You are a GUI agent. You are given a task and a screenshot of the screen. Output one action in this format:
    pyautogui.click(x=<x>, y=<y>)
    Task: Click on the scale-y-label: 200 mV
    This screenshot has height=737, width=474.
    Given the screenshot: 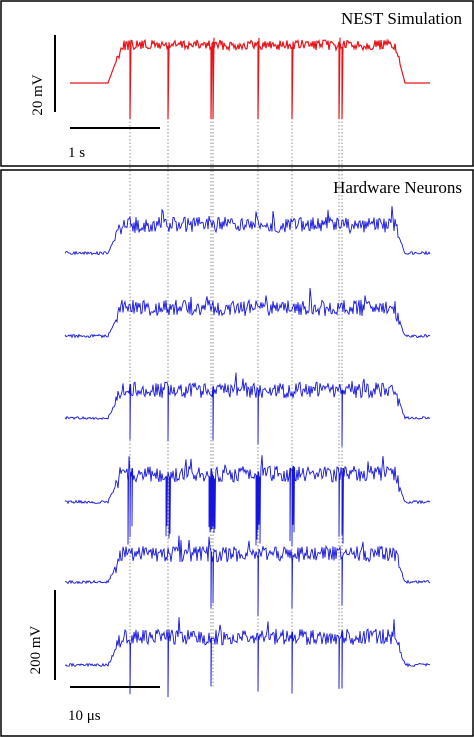 What is the action you would take?
    pyautogui.click(x=36, y=649)
    